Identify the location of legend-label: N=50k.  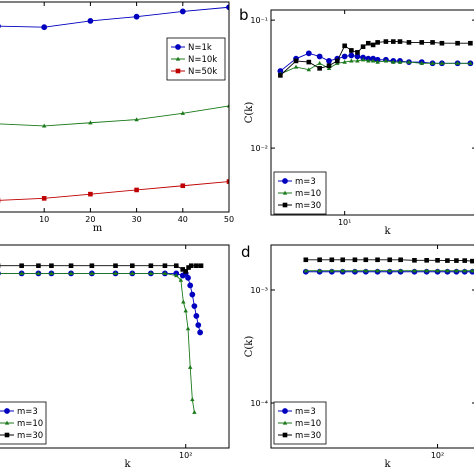
(202, 72).